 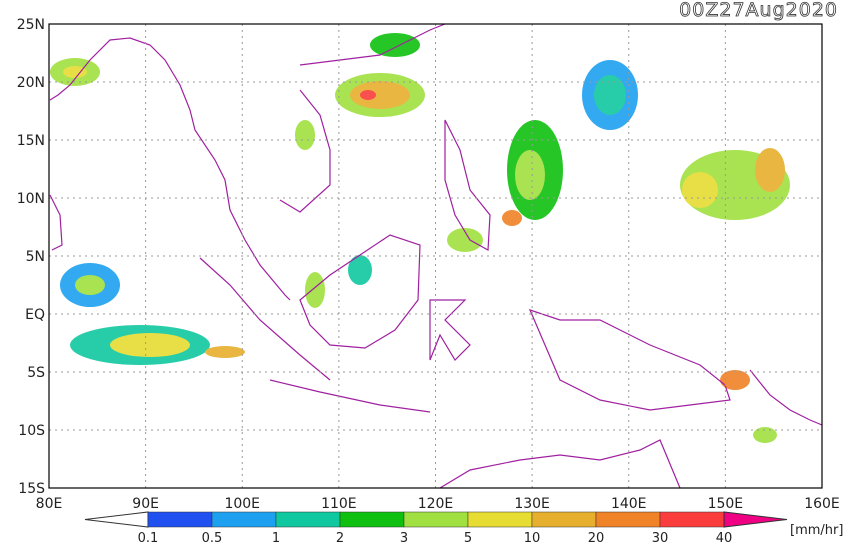 What do you see at coordinates (31, 199) in the screenshot?
I see `lat-label: 10N` at bounding box center [31, 199].